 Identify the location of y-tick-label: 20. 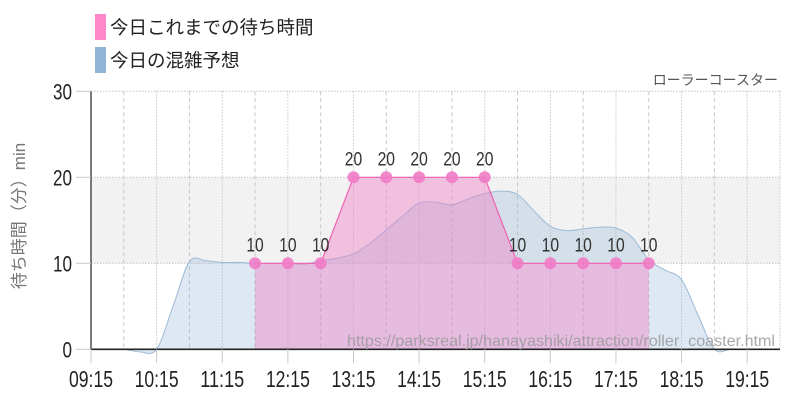
(62, 177).